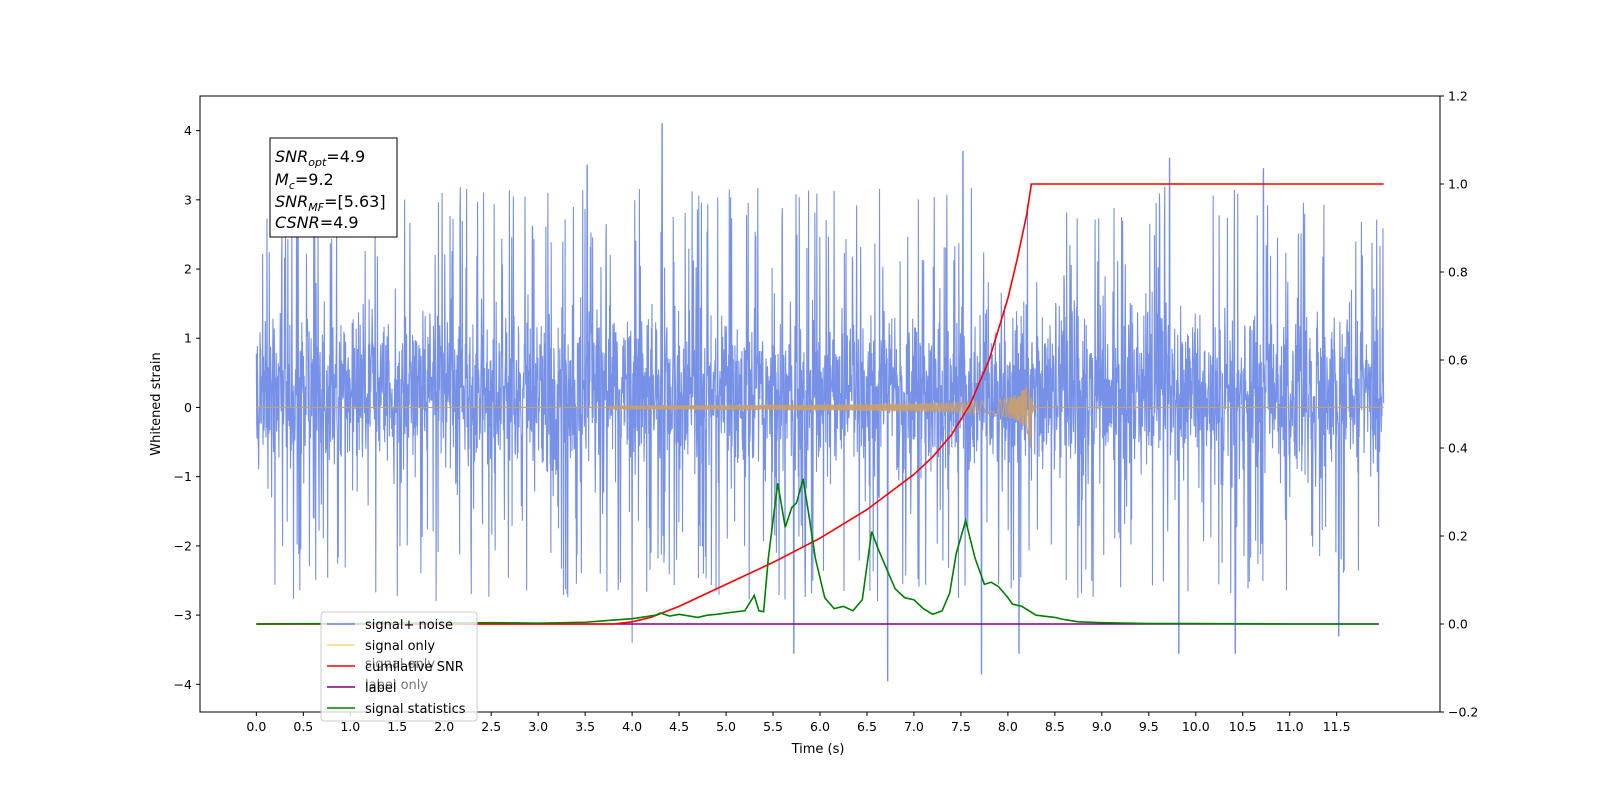 The height and width of the screenshot is (804, 1600). What do you see at coordinates (350, 726) in the screenshot?
I see `x-tick-label: 1.0` at bounding box center [350, 726].